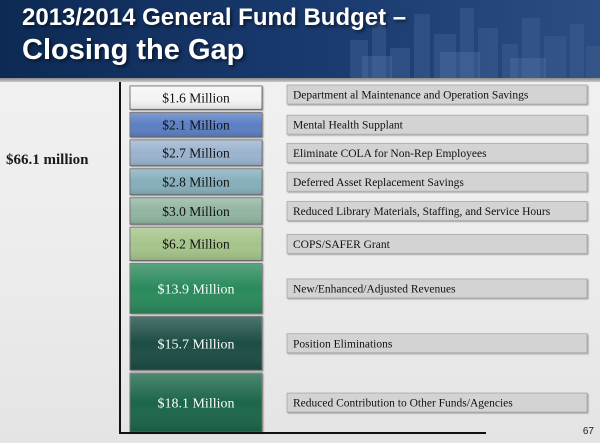  I want to click on bar-value-label: $6.2 Million, so click(196, 244).